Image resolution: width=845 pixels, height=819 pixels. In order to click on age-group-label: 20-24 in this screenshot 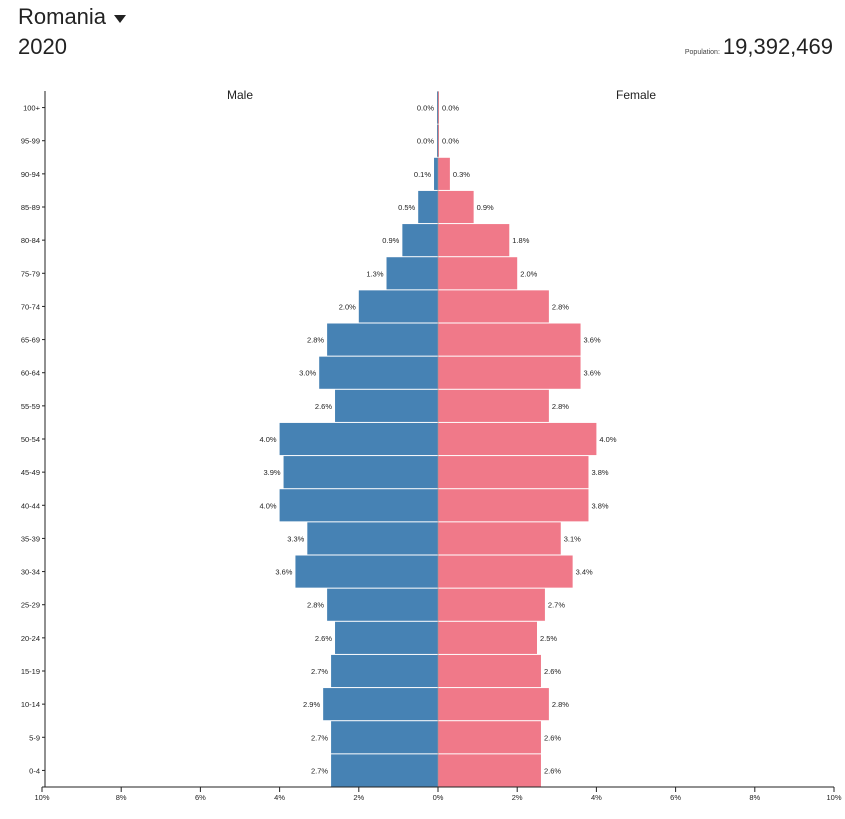, I will do `click(30, 638)`.